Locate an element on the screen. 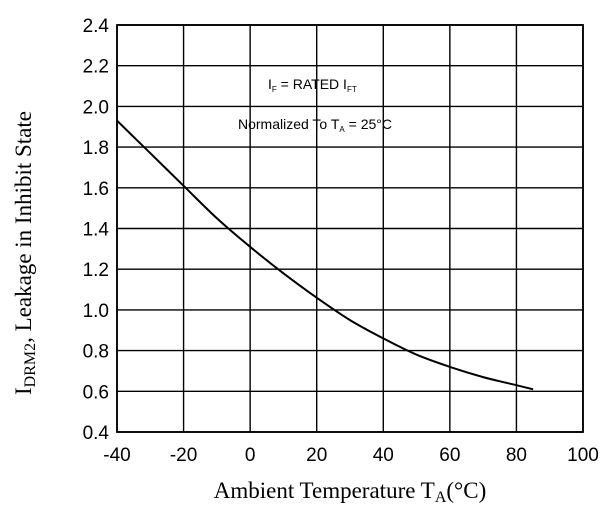 The width and height of the screenshot is (608, 505). y-tick-label: 2.0 is located at coordinates (96, 107).